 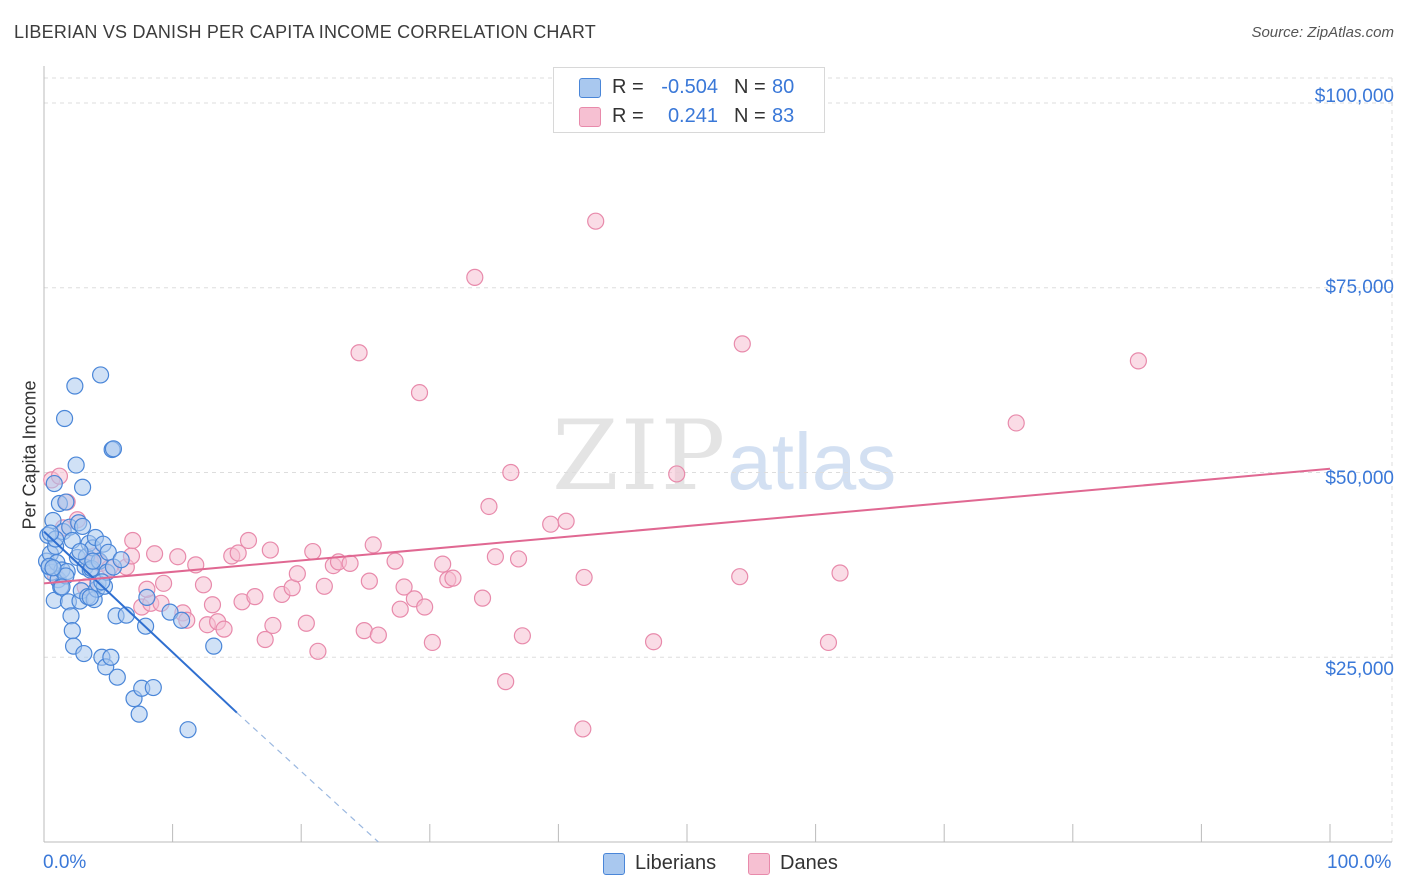 What do you see at coordinates (676, 863) in the screenshot?
I see `bottom-legend-label-liberians: Liberians` at bounding box center [676, 863].